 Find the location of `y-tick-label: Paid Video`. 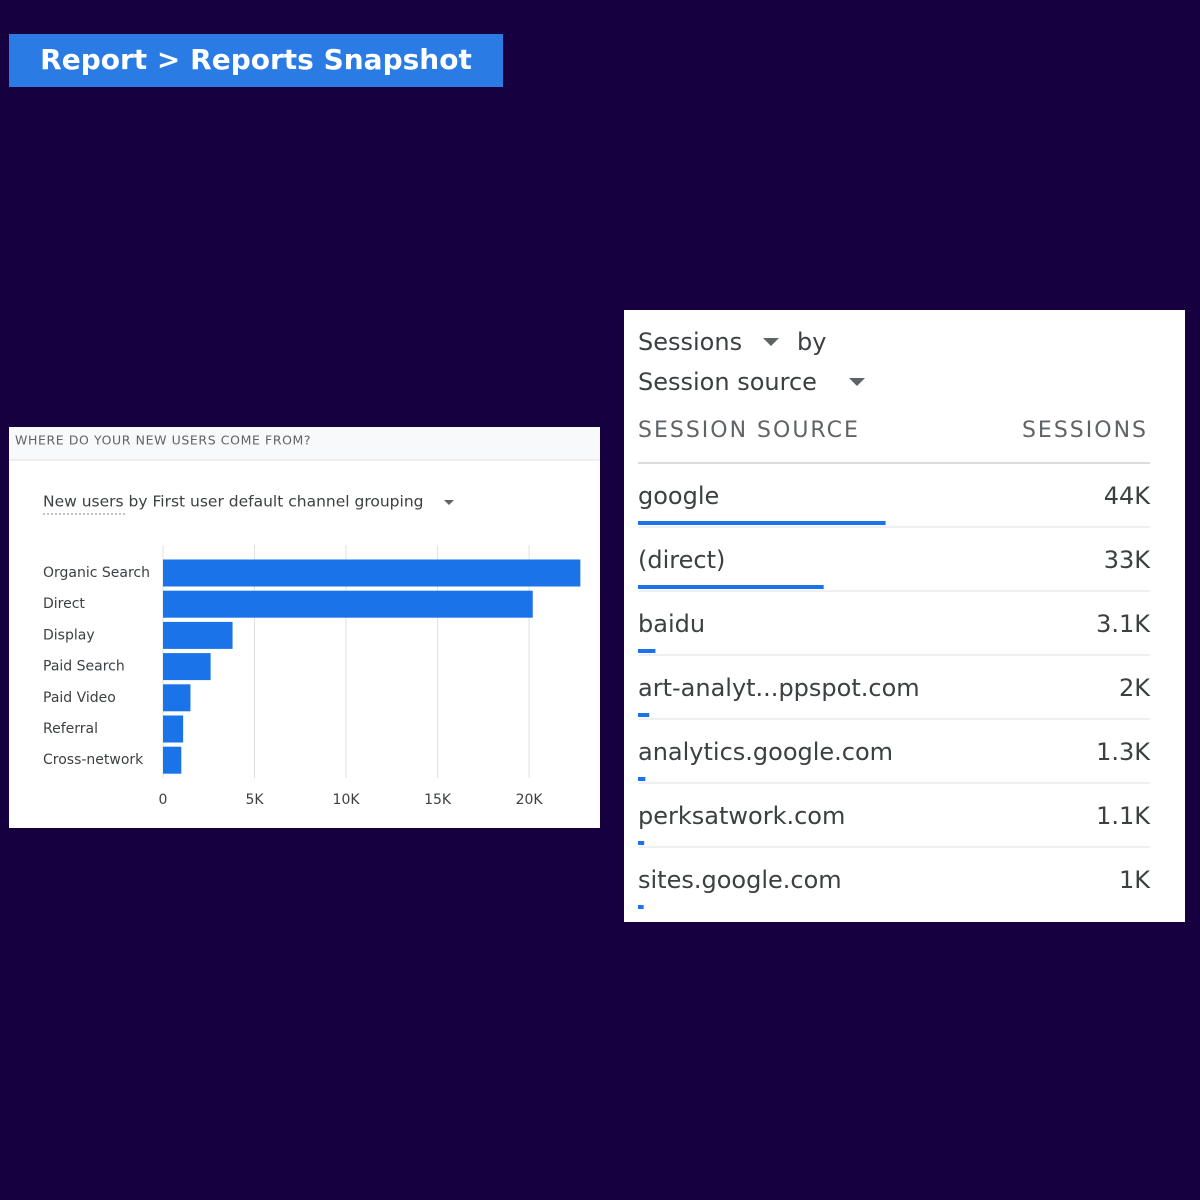

y-tick-label: Paid Video is located at coordinates (79, 698).